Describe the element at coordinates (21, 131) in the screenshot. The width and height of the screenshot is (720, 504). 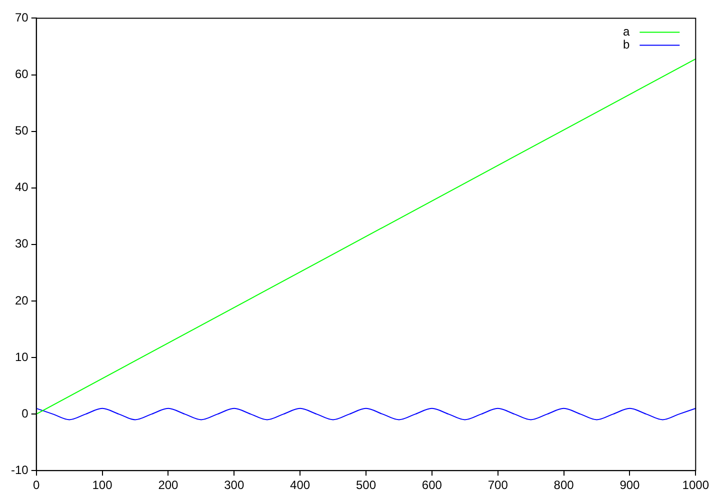
I see `y-tick-label: 50` at that location.